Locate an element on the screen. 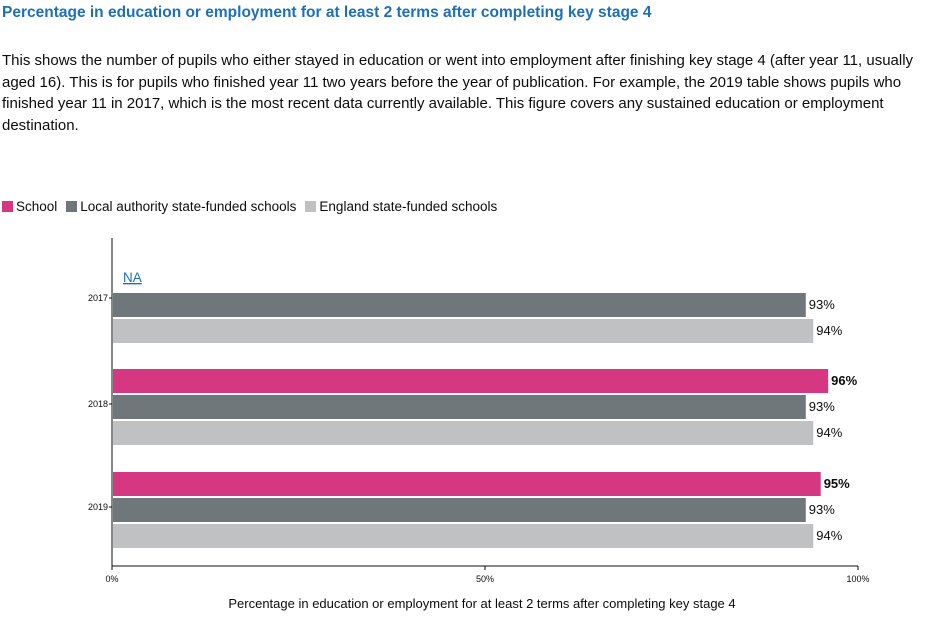 The image size is (939, 625). legend-swatch-local-authority is located at coordinates (72, 206).